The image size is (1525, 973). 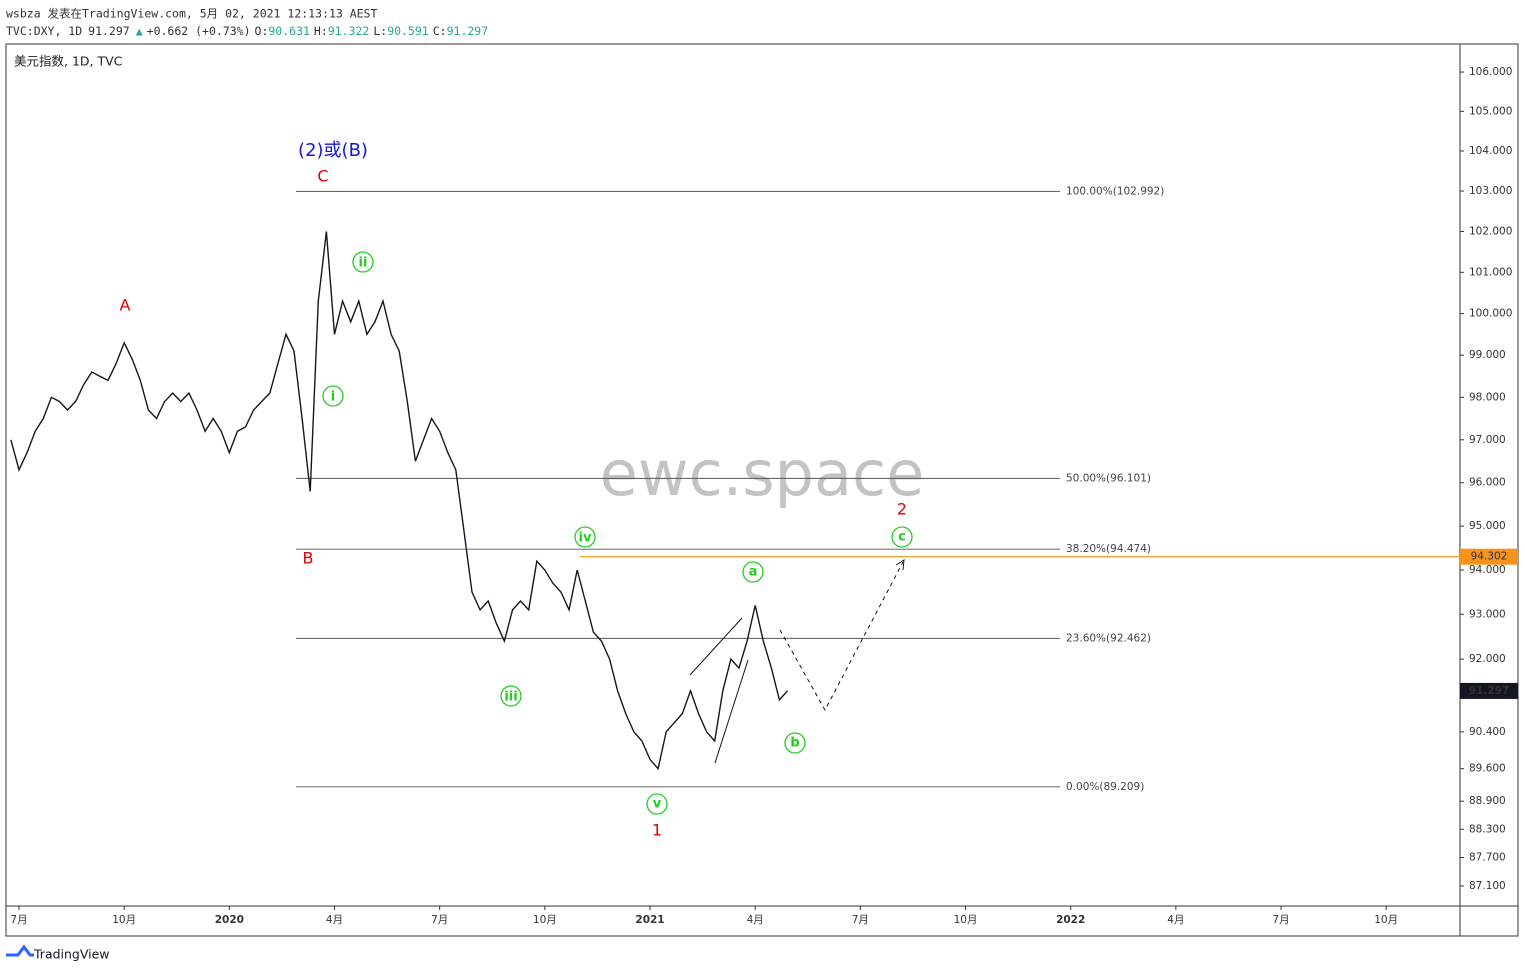 What do you see at coordinates (1487, 614) in the screenshot?
I see `y-tick-label: 93.000` at bounding box center [1487, 614].